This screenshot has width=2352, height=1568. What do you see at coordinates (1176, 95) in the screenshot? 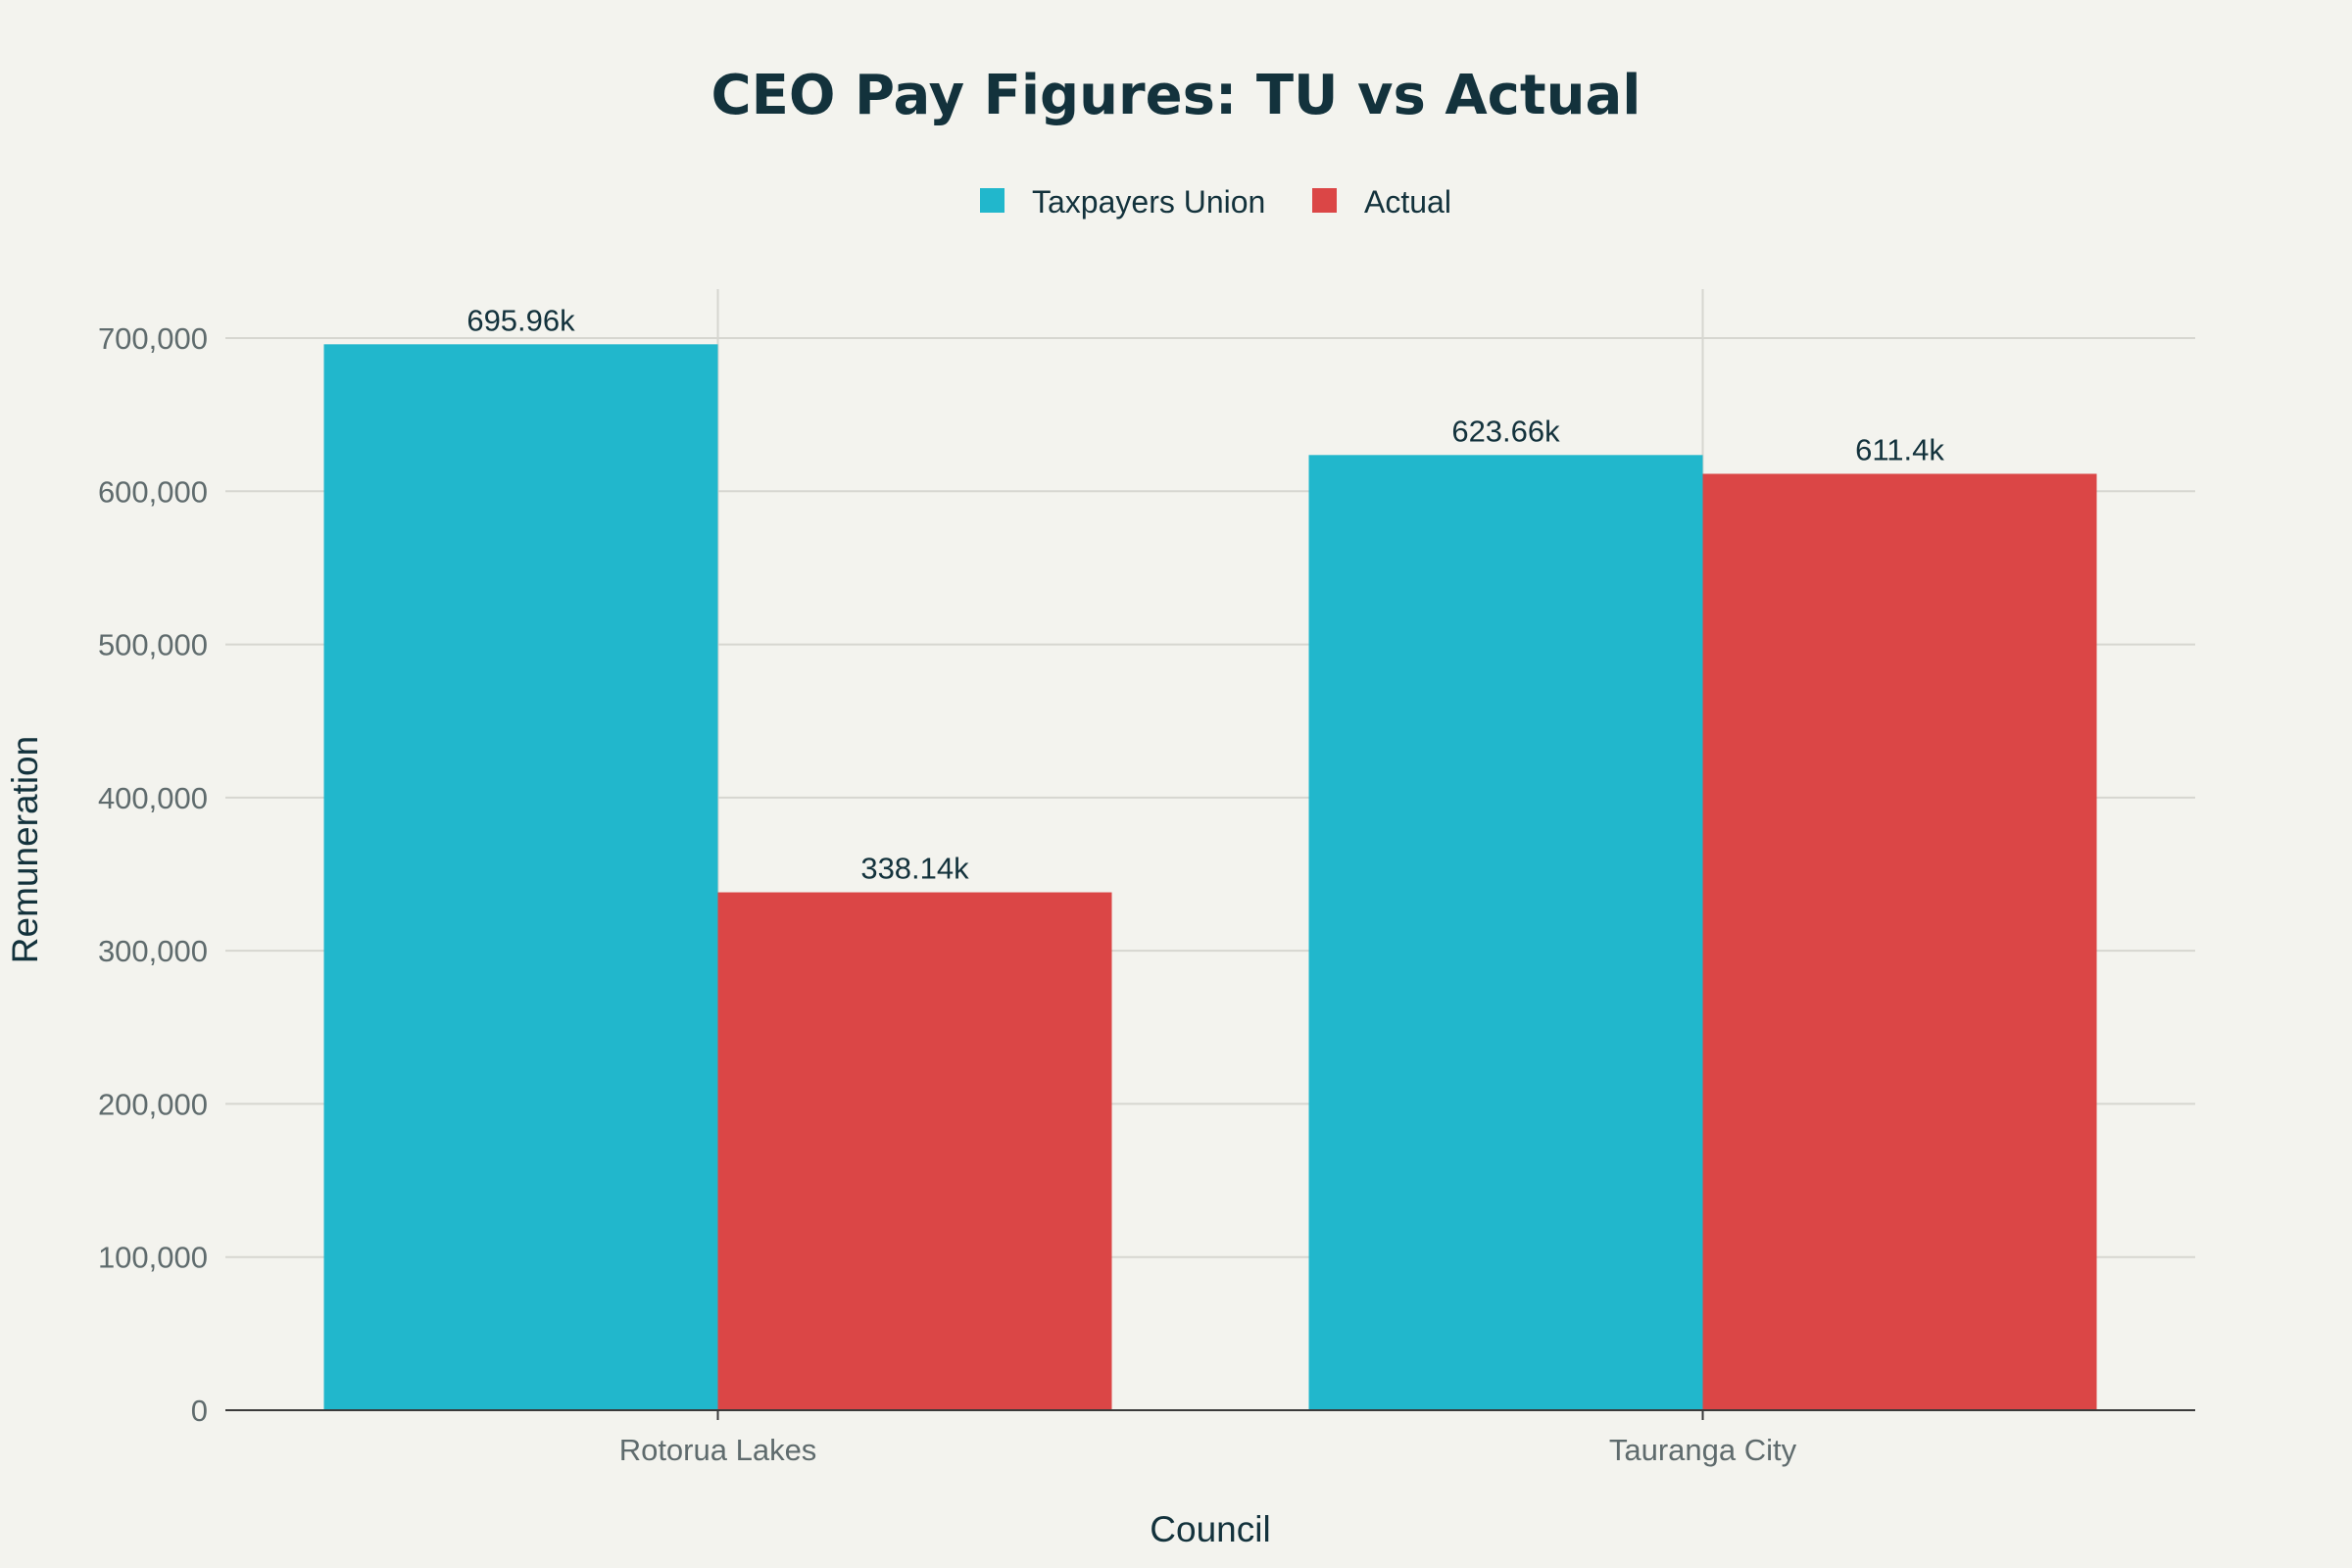
I see `chart-title: CEO Pay Figures: TU vs Actual` at bounding box center [1176, 95].